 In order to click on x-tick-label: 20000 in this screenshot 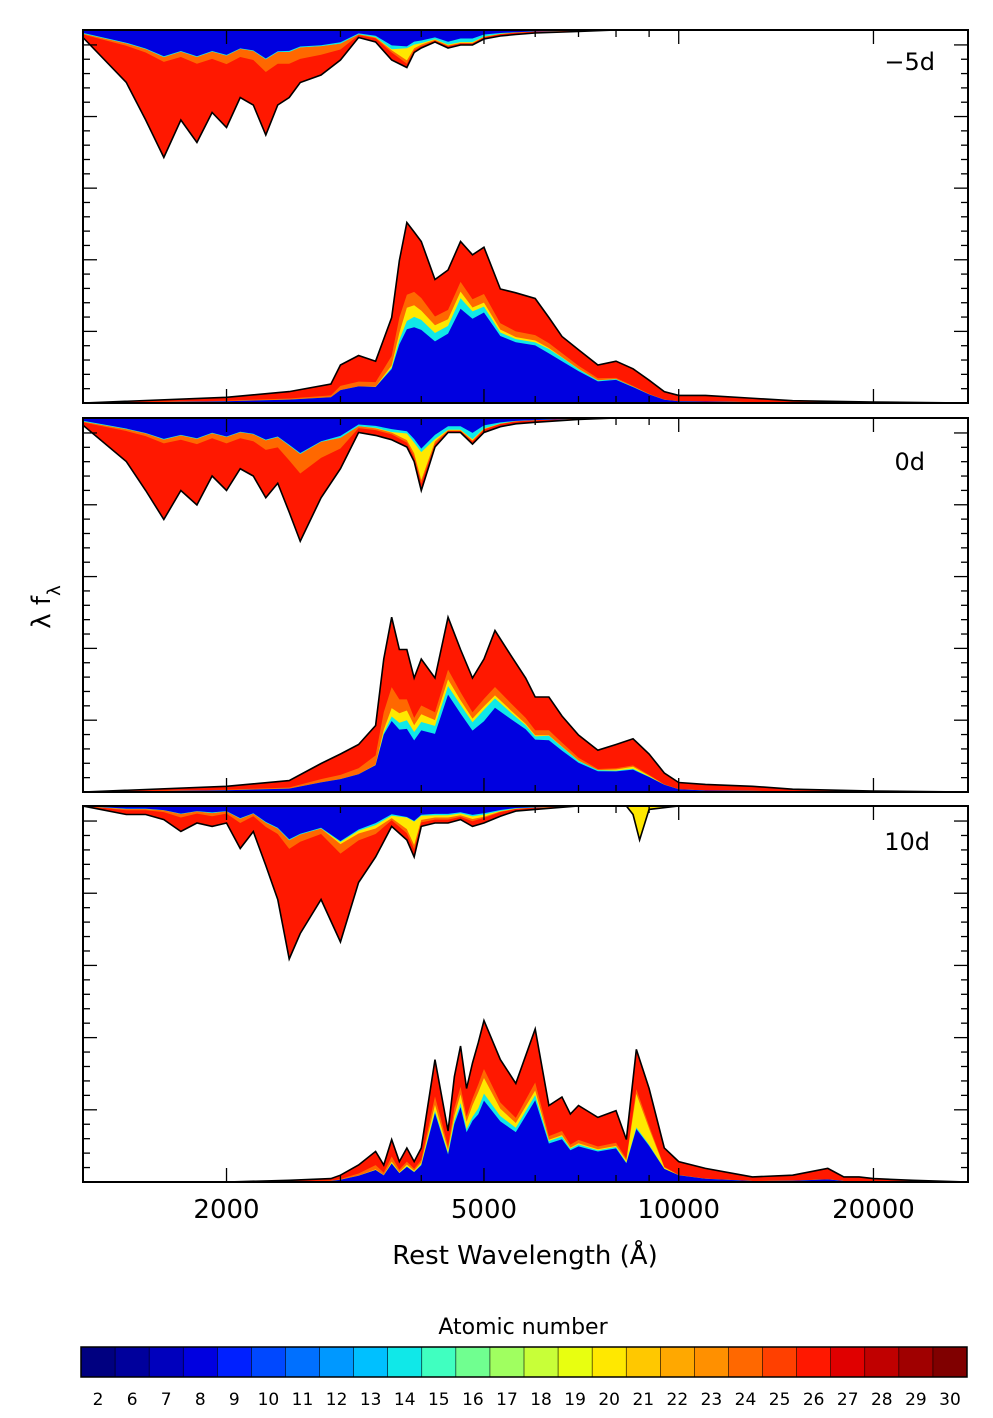, I will do `click(873, 1210)`.